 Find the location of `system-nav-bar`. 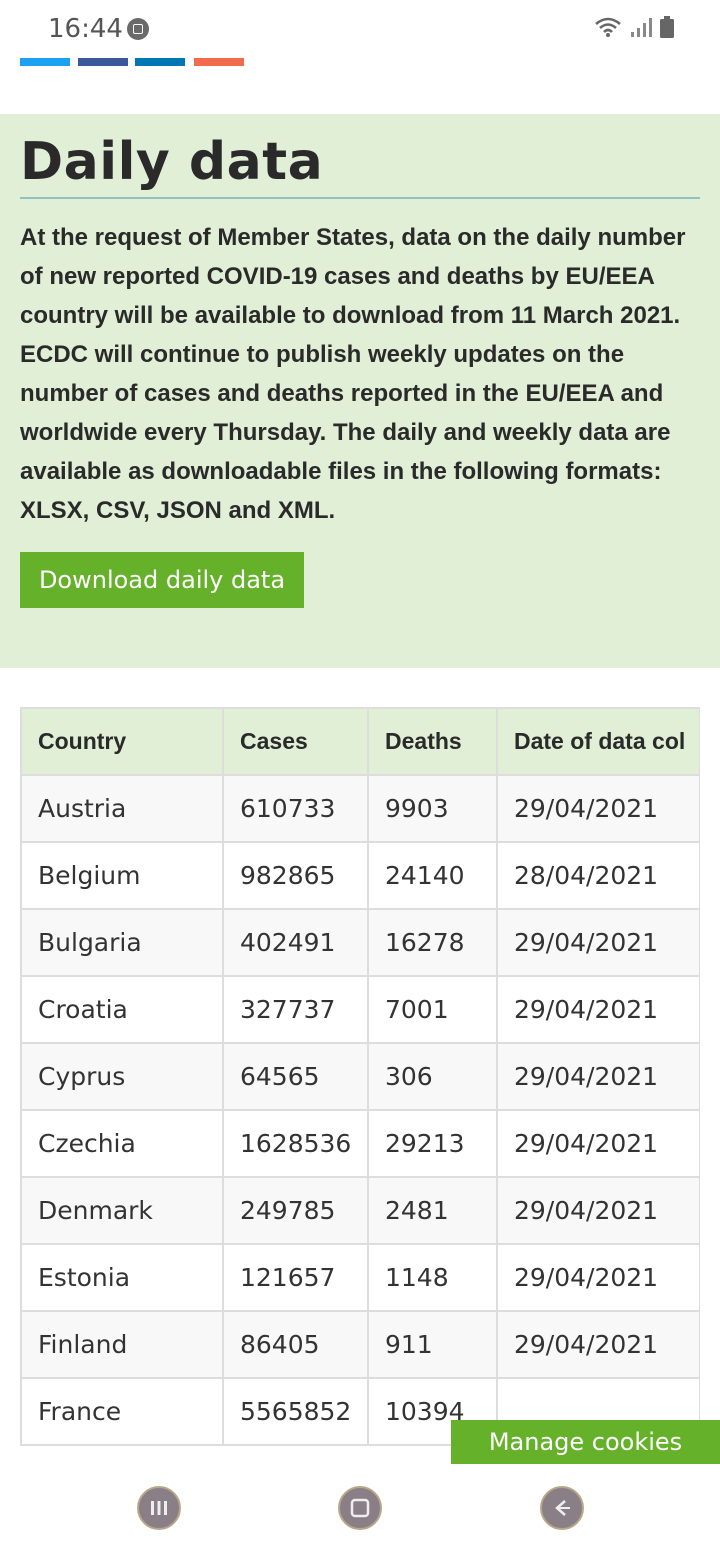

system-nav-bar is located at coordinates (360, 1512).